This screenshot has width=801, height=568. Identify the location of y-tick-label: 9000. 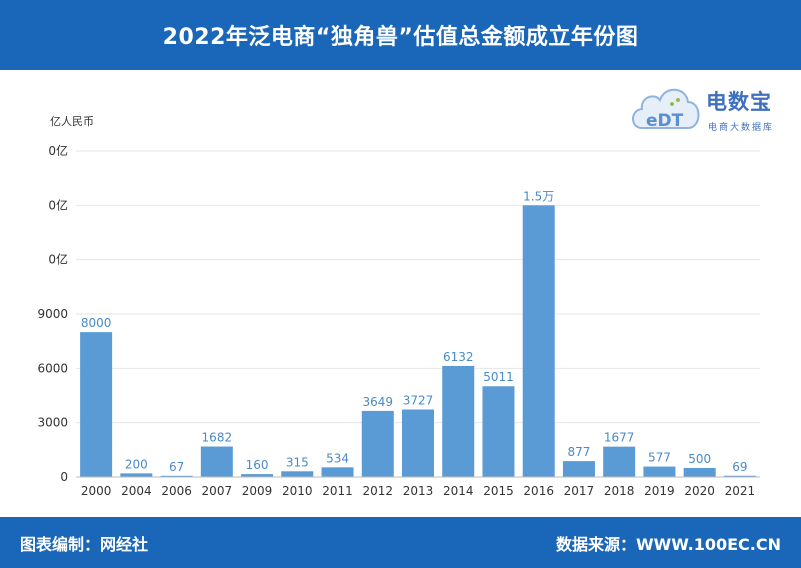
(52, 314).